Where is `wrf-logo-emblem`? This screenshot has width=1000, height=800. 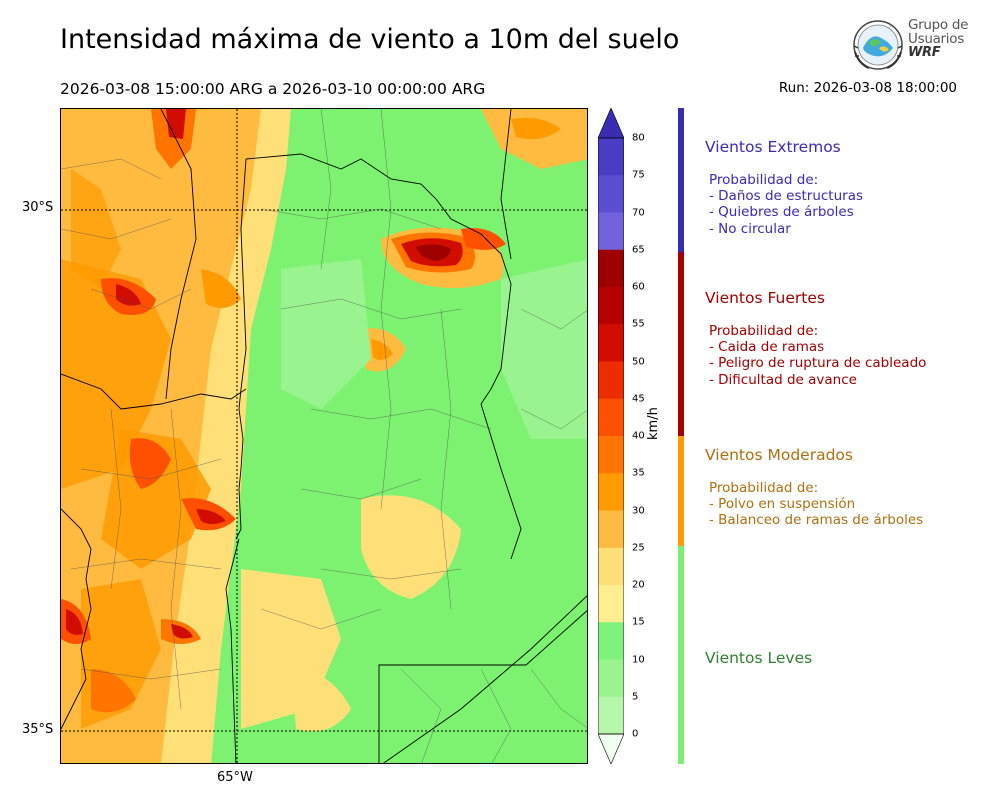 wrf-logo-emblem is located at coordinates (878, 45).